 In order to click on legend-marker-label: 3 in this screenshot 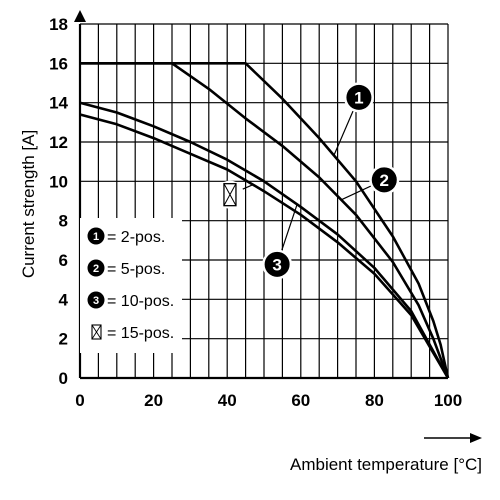, I will do `click(96, 301)`.